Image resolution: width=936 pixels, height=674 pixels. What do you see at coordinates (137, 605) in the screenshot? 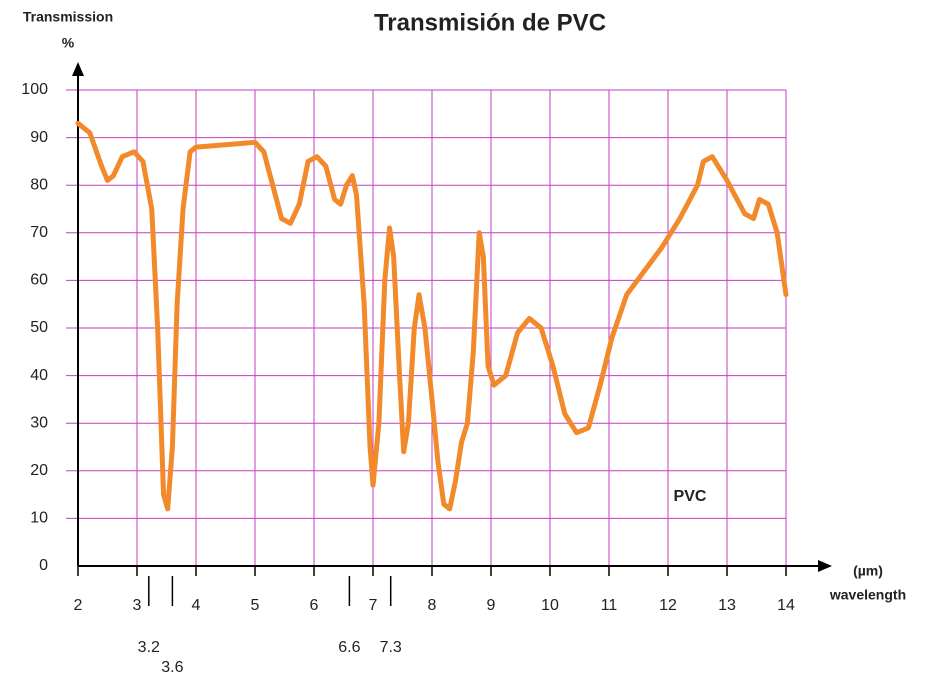
I see `x-tick-label: 3` at bounding box center [137, 605].